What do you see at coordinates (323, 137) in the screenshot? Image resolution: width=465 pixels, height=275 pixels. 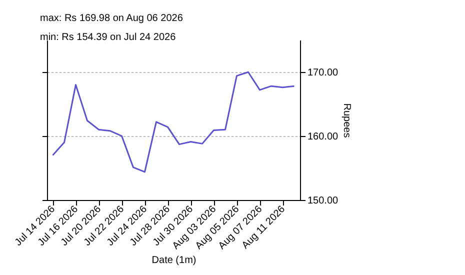 I see `y-tick-label: 160.00` at bounding box center [323, 137].